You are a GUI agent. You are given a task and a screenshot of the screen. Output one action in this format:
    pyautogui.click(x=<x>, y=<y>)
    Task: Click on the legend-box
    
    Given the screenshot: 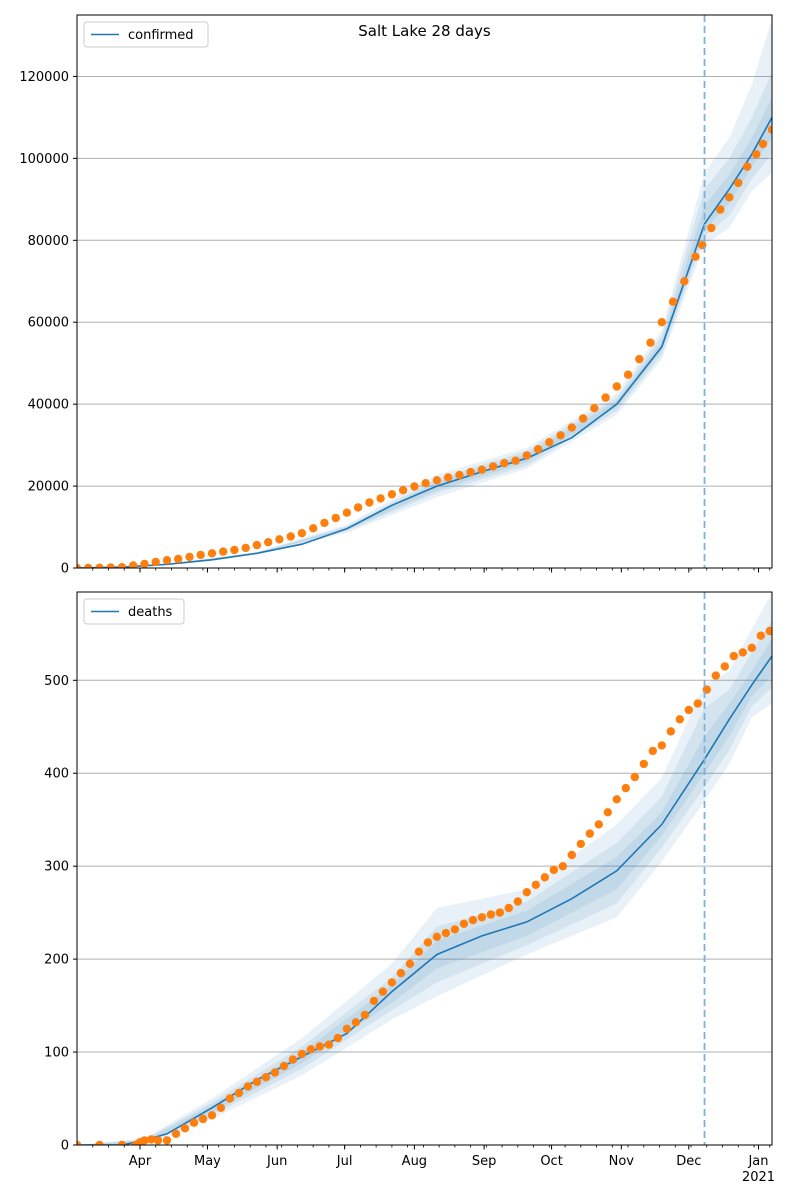 What is the action you would take?
    pyautogui.click(x=146, y=34)
    